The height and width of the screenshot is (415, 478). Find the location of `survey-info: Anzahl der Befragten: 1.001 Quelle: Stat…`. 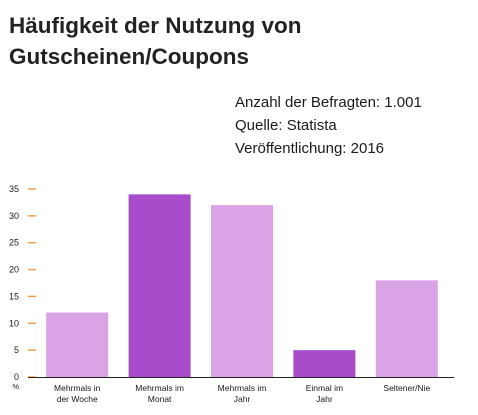

survey-info: Anzahl der Befragten: 1.001 Quelle: Stat… is located at coordinates (328, 125).